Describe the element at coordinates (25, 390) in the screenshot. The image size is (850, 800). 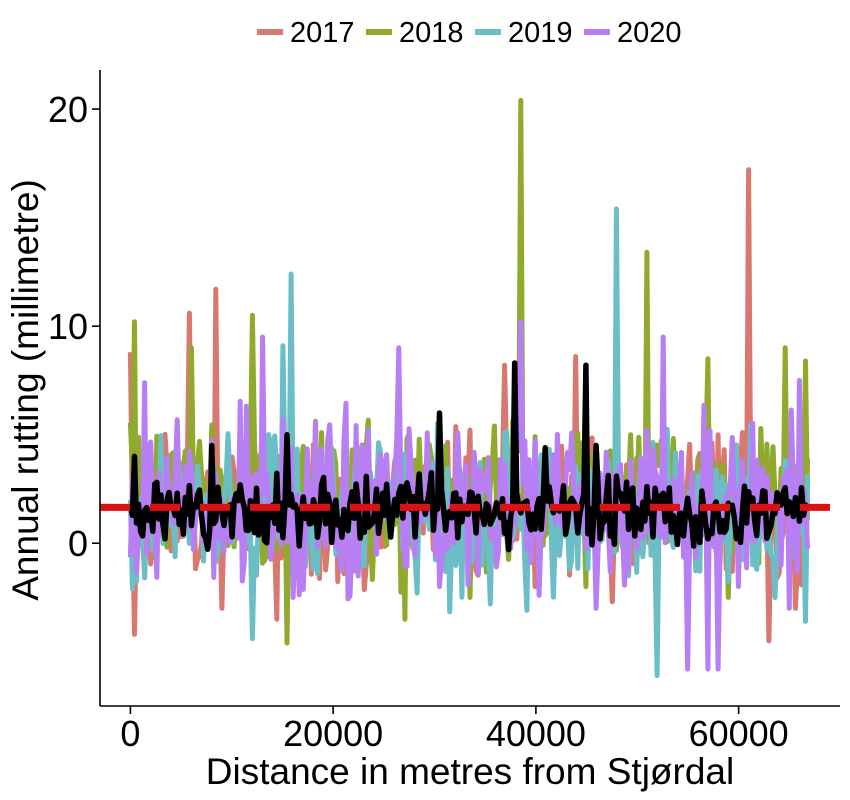
I see `y-axis-title: Annual rutting (millimetre)` at that location.